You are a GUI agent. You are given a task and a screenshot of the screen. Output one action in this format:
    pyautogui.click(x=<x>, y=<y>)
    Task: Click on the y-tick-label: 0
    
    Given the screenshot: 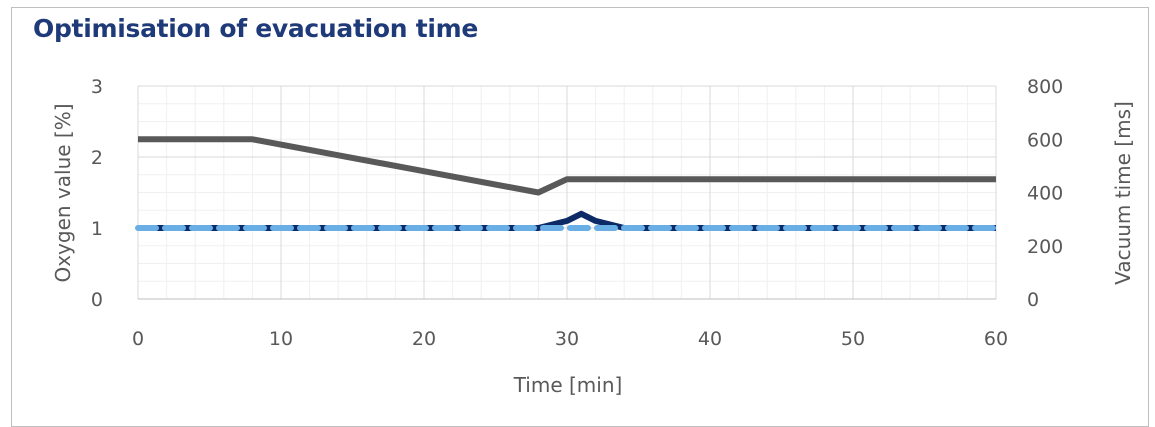 What is the action you would take?
    pyautogui.click(x=97, y=300)
    